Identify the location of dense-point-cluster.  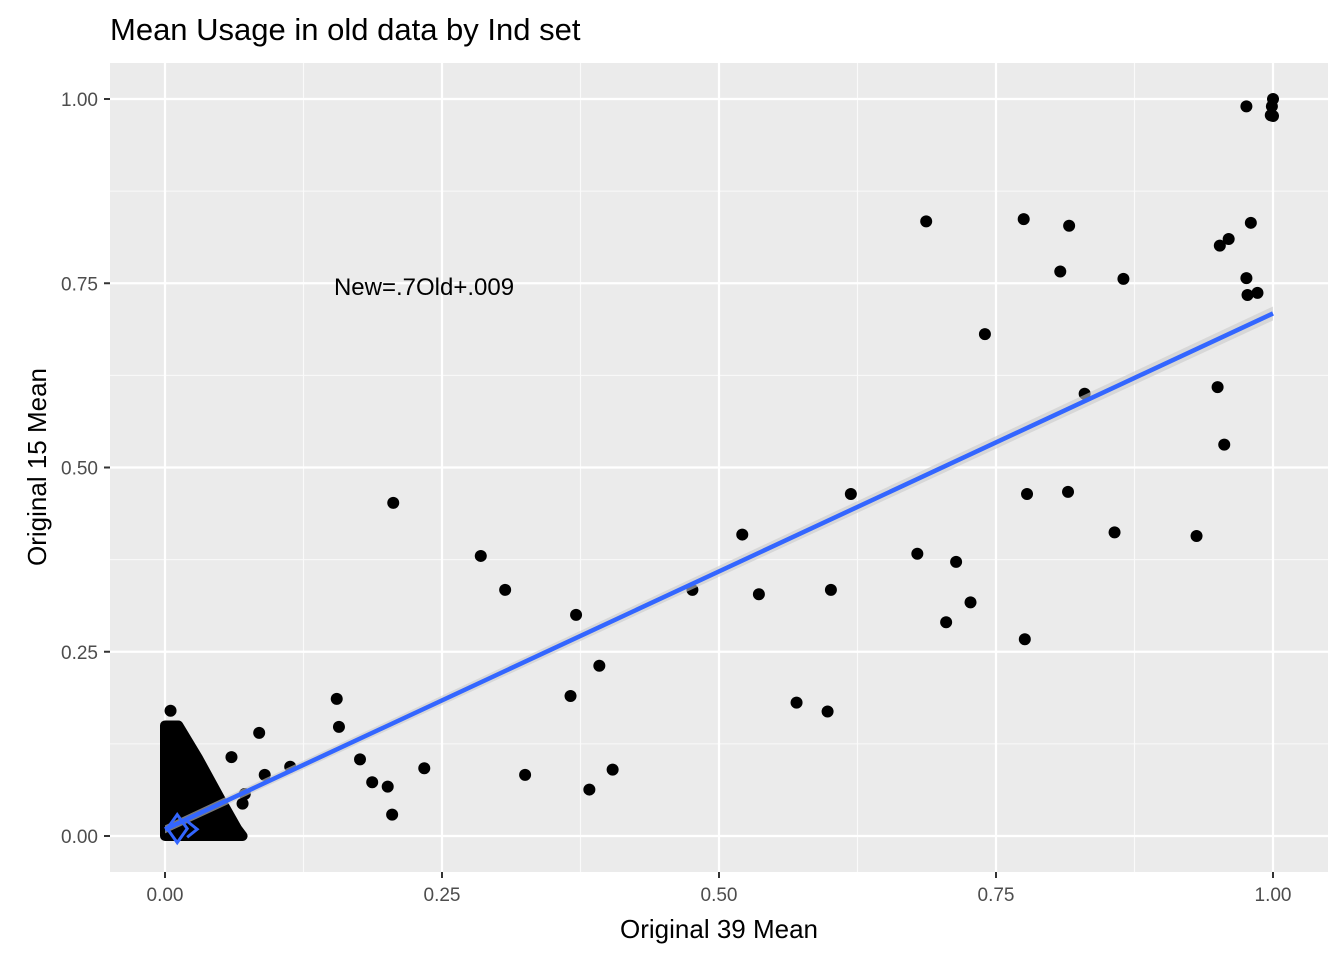
(204, 780).